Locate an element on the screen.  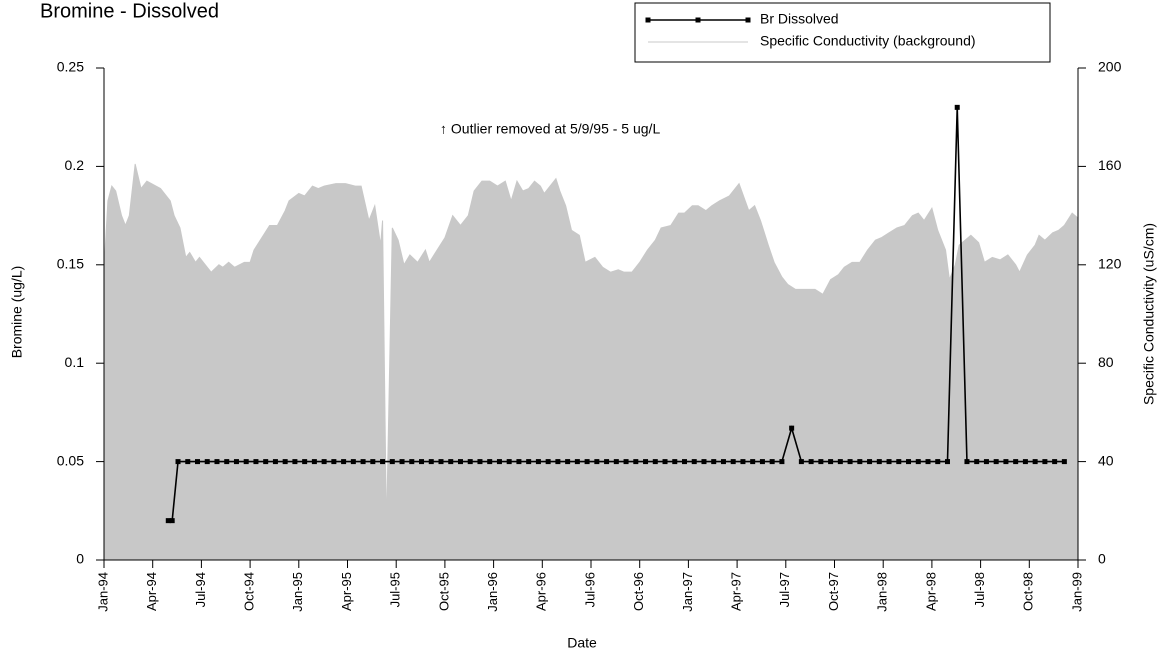
x-tick-label: Jul-98 is located at coordinates (979, 589).